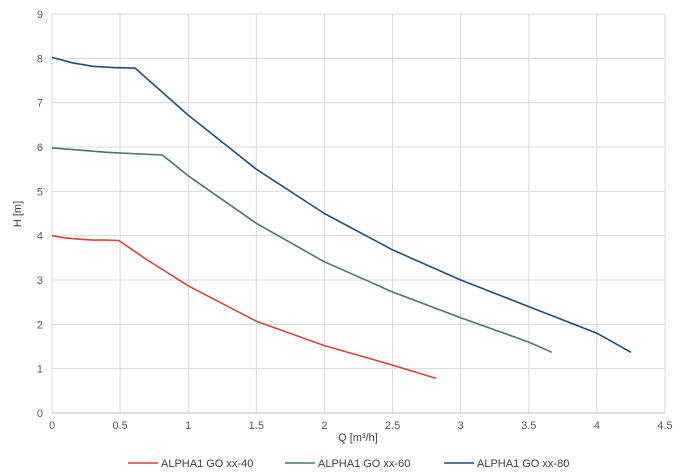  I want to click on y-tick-label: 8, so click(40, 59).